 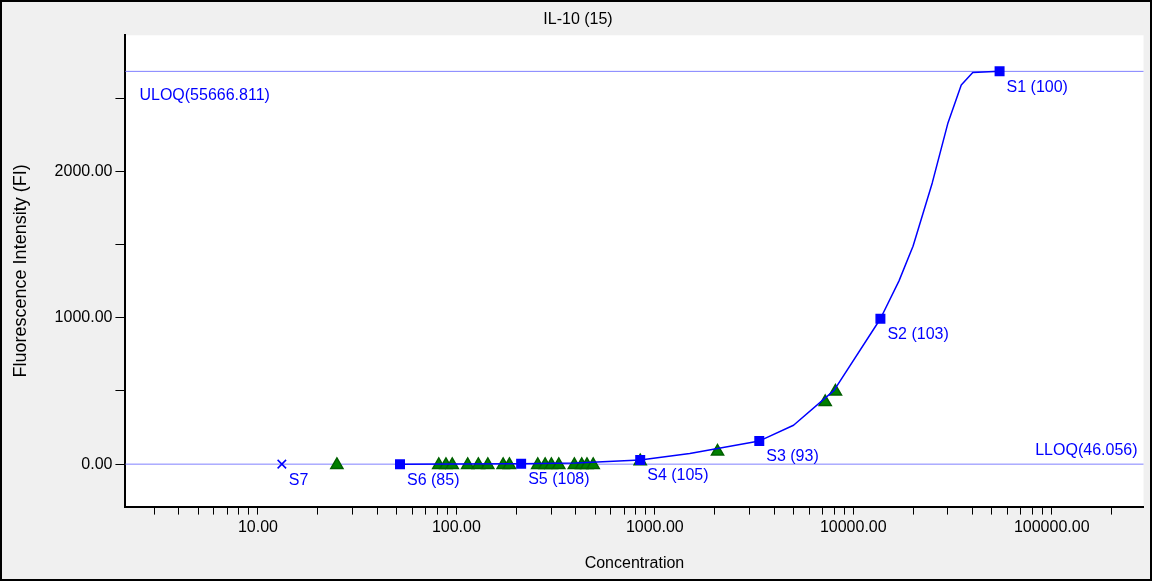 I want to click on ref-line-label: ULOQ(55666.811), so click(x=204, y=94).